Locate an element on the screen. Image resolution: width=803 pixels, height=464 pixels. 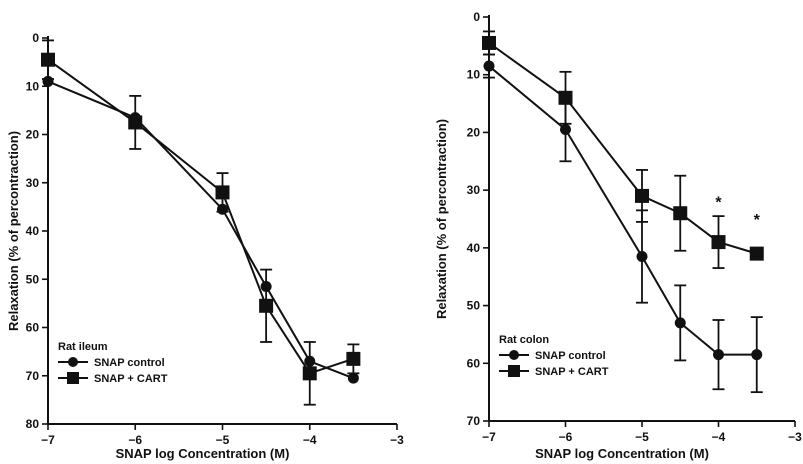
y-tick-label: 80 is located at coordinates (33, 424).